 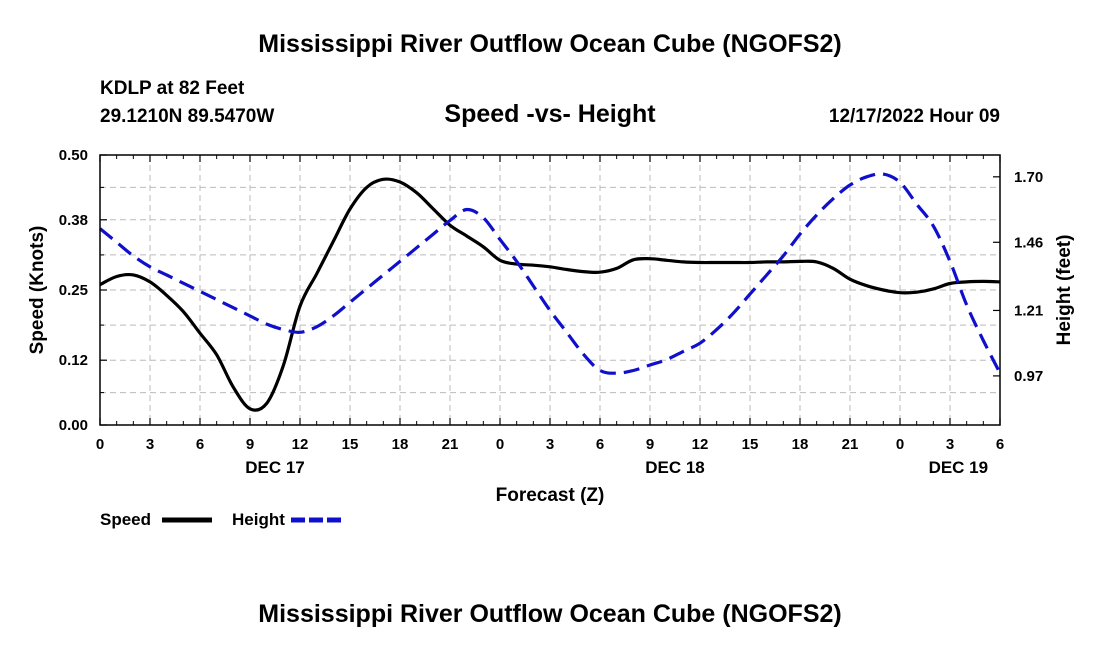 What do you see at coordinates (959, 467) in the screenshot?
I see `x-day-label: DEC 19` at bounding box center [959, 467].